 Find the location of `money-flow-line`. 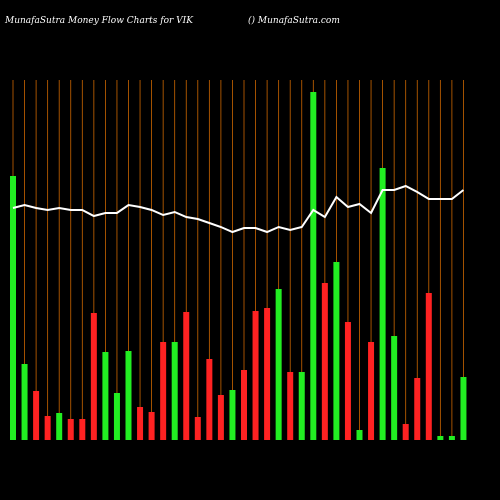

money-flow-line is located at coordinates (238, 209).